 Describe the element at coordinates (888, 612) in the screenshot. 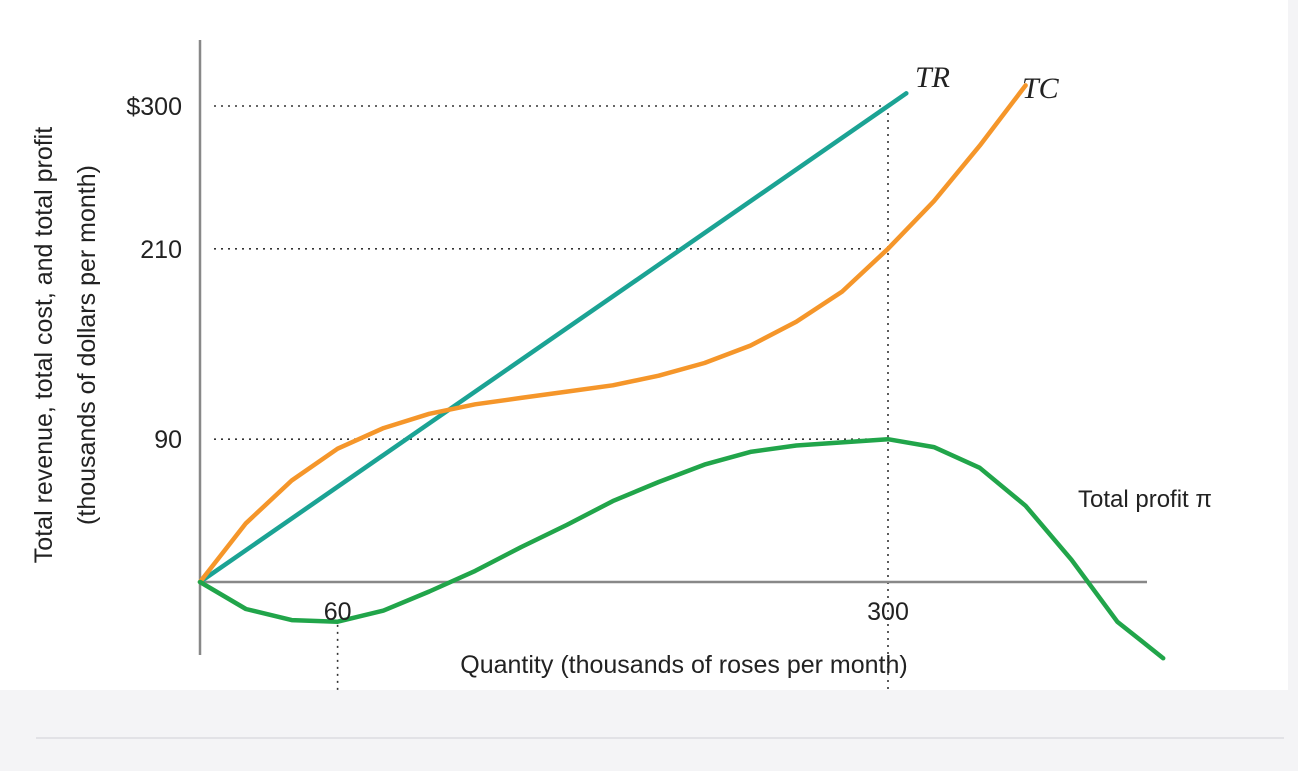

I see `x-tick-label-300: 300` at that location.